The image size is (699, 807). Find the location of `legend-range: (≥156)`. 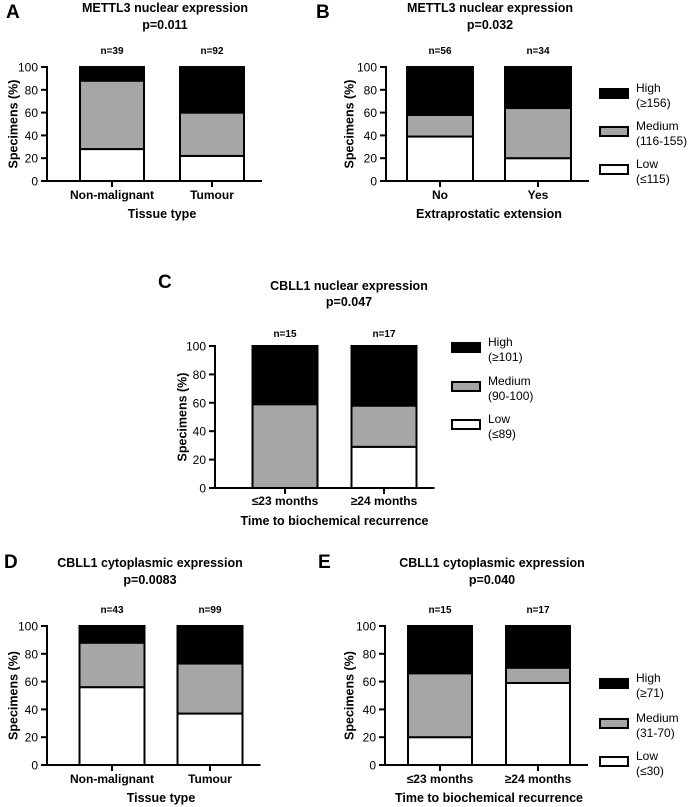

legend-range: (≥156) is located at coordinates (653, 103).